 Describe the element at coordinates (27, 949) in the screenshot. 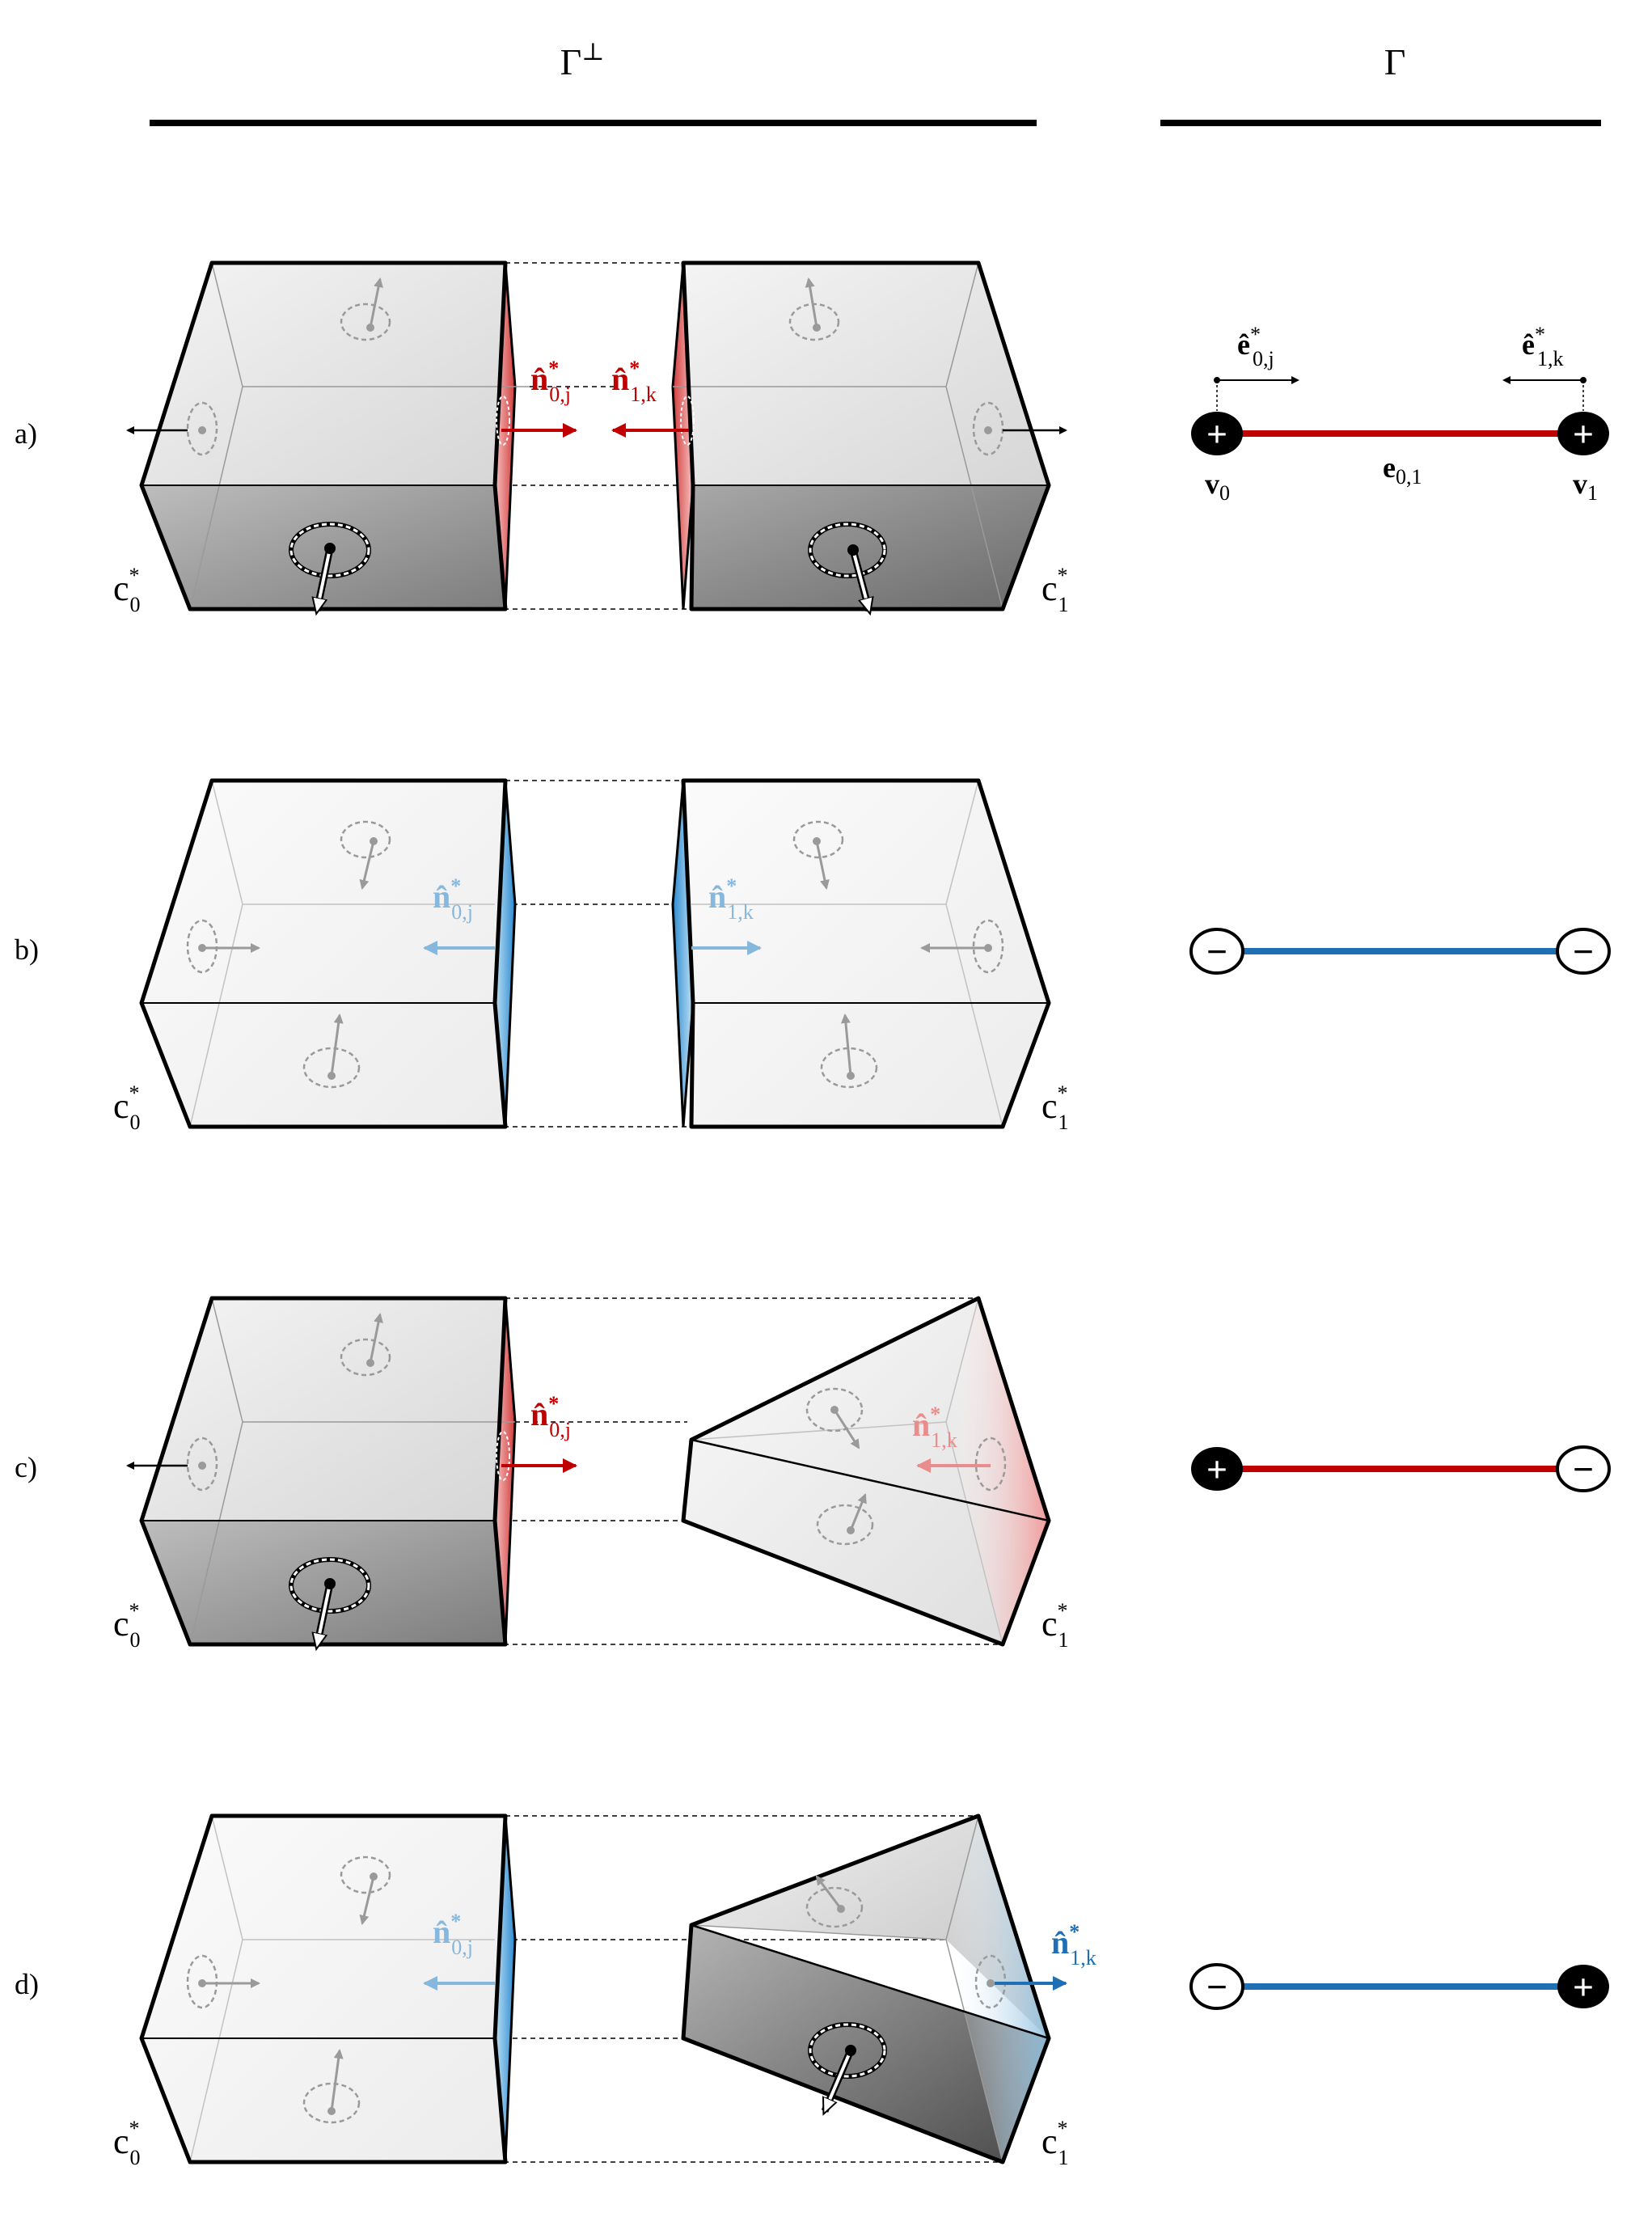

I see `row-label-b: b)` at that location.